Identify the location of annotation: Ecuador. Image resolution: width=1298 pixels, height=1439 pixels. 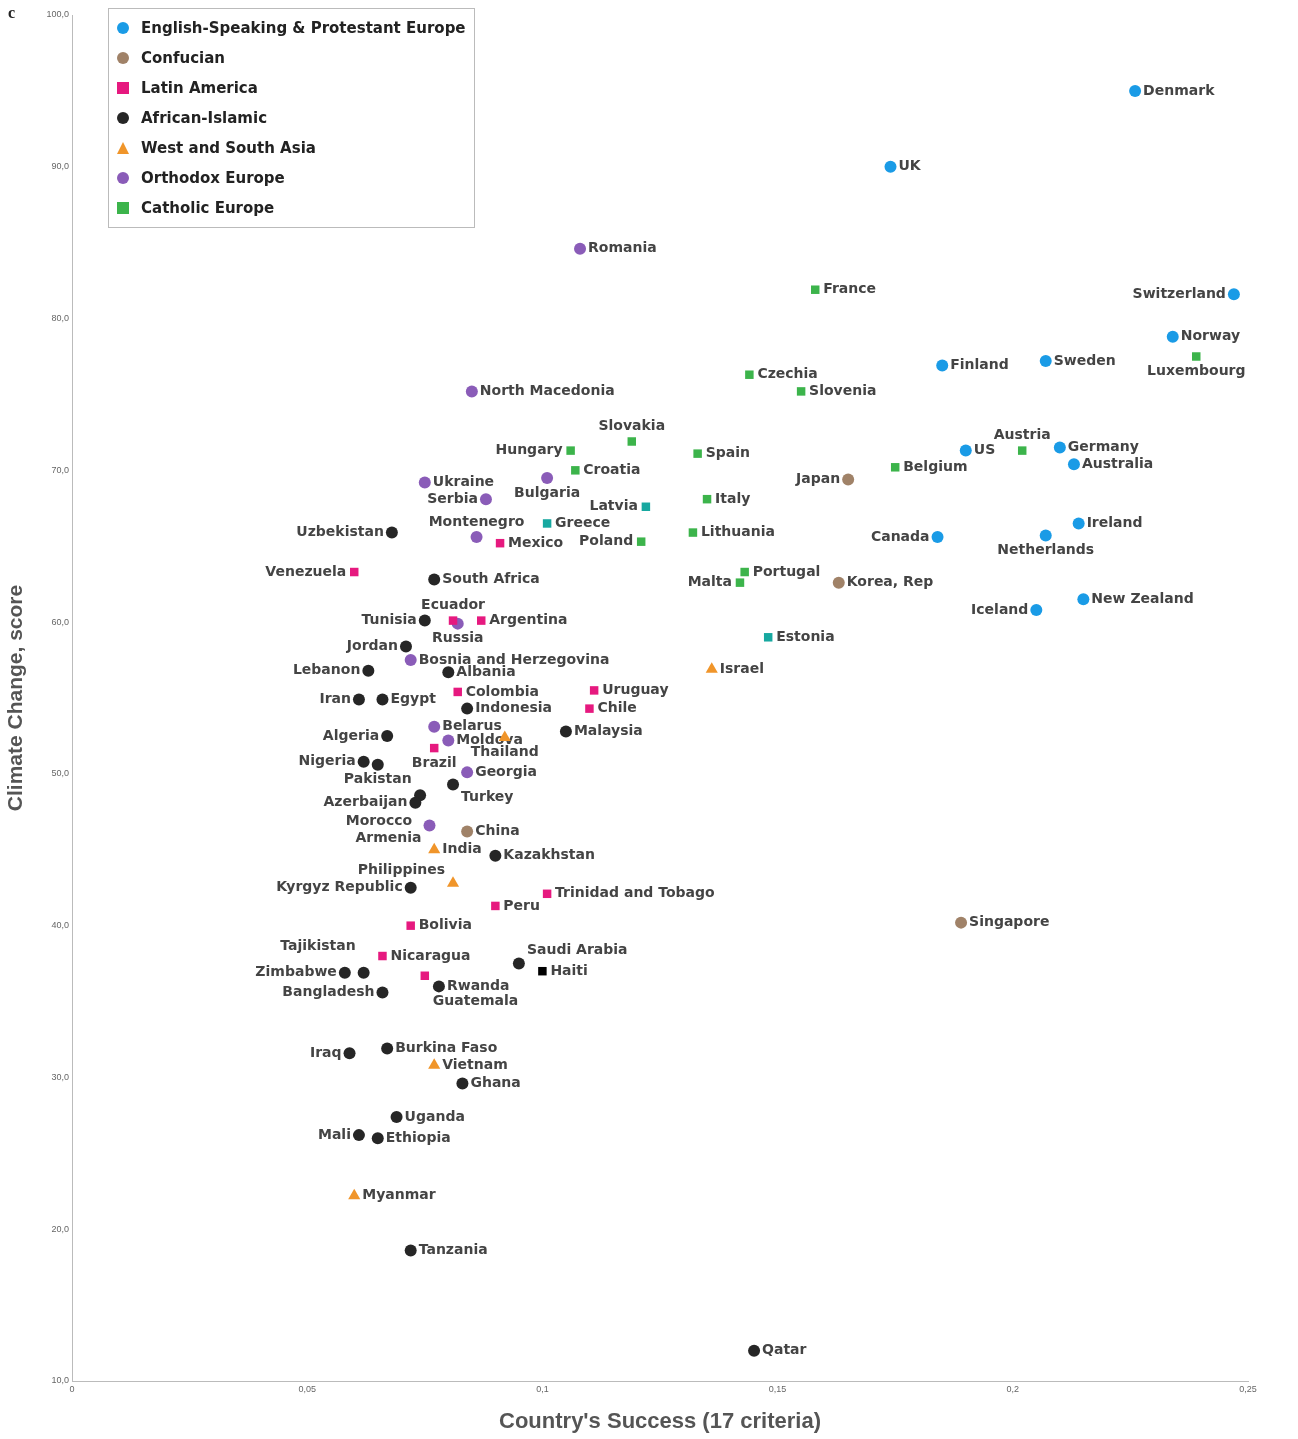
(453, 604).